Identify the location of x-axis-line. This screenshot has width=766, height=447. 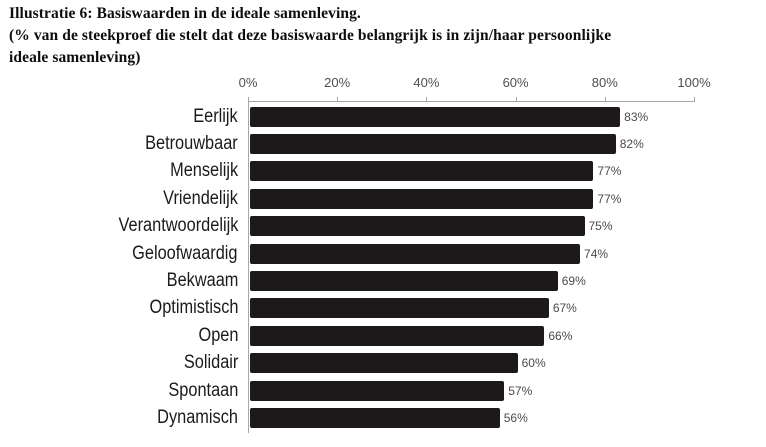
(471, 101).